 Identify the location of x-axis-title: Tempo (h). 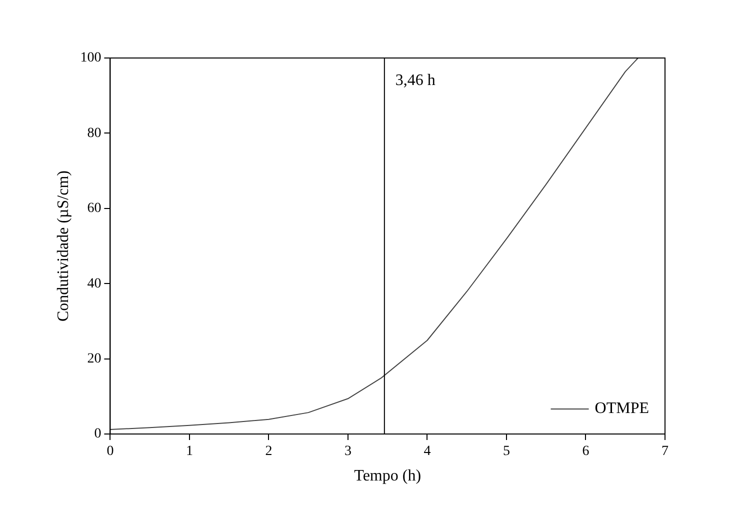
(388, 476).